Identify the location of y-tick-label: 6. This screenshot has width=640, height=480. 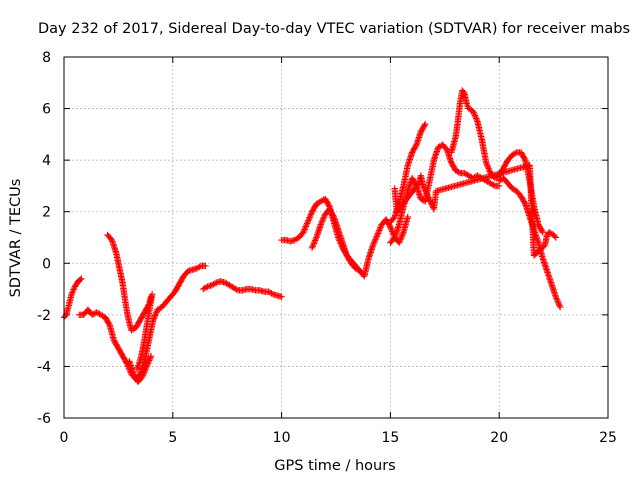
(46, 110).